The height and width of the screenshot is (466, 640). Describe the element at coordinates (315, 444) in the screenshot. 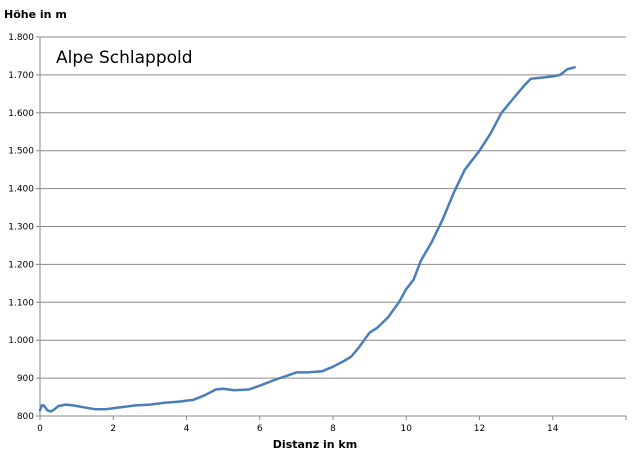

I see `x-axis-title: Distanz in km` at that location.